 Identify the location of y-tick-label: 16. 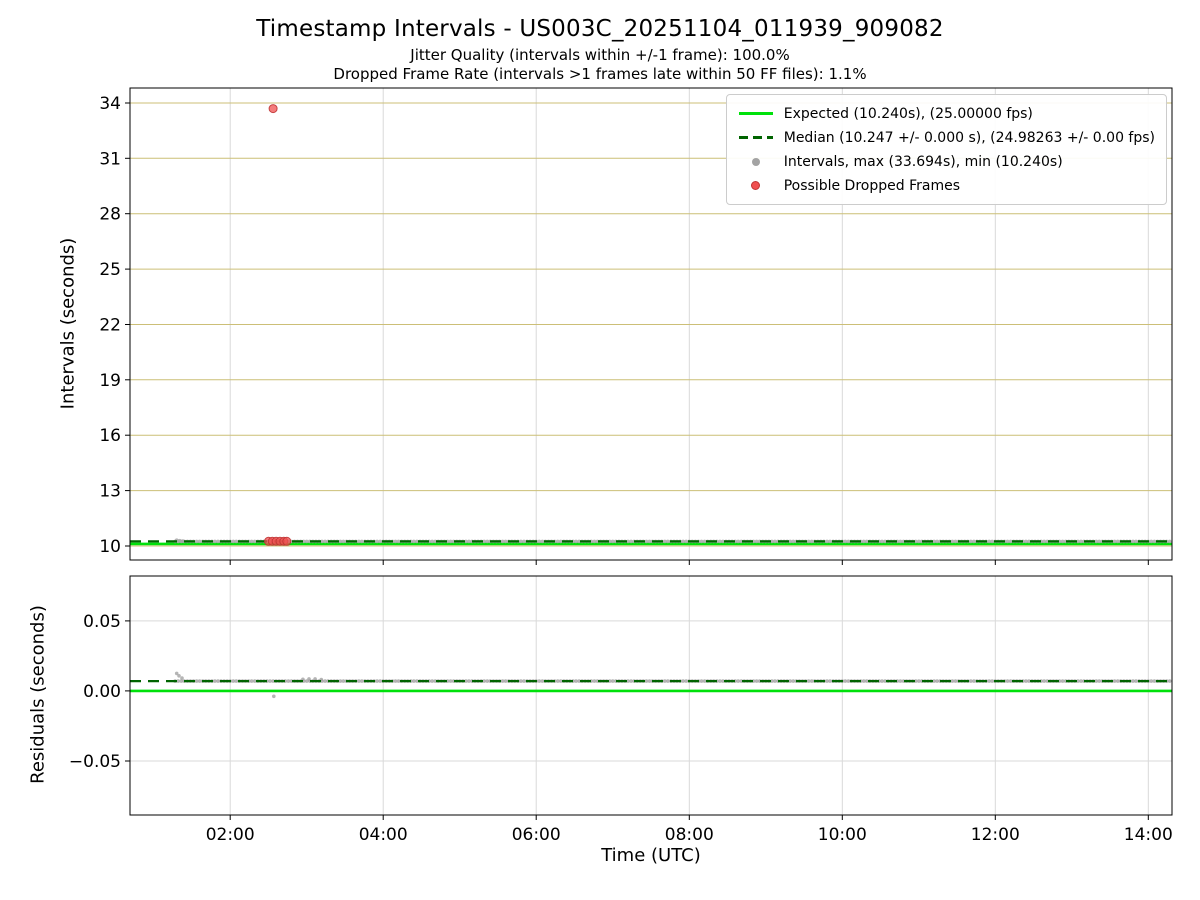
(110, 436).